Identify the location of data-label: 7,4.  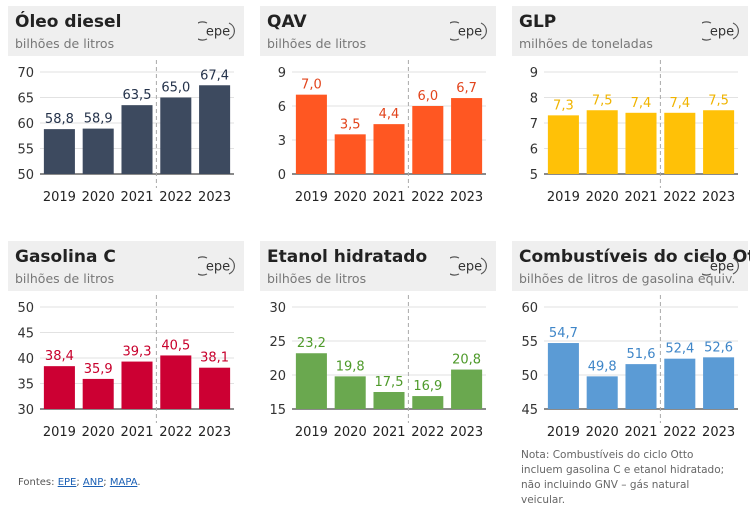
(679, 103).